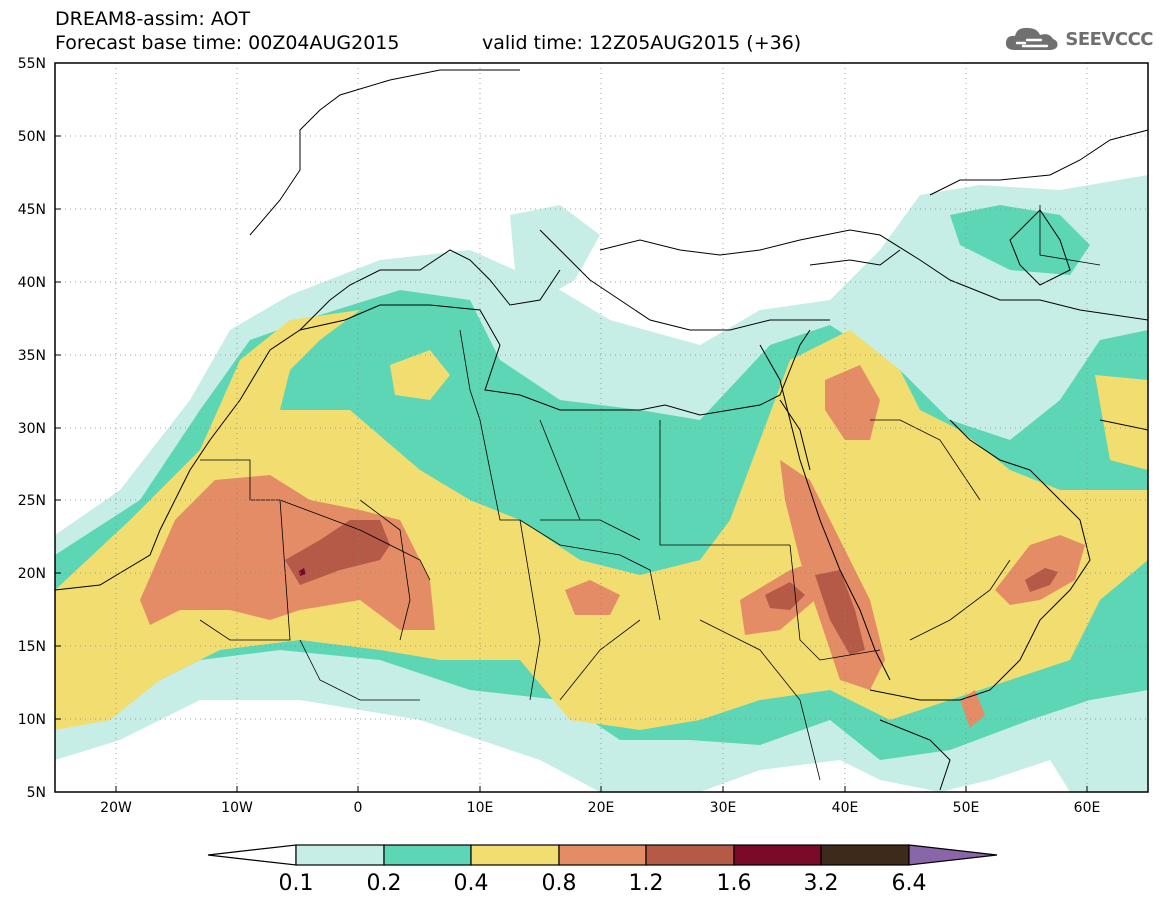 Image resolution: width=1165 pixels, height=905 pixels. I want to click on map-title: DREAM8-assim: AOT, so click(153, 19).